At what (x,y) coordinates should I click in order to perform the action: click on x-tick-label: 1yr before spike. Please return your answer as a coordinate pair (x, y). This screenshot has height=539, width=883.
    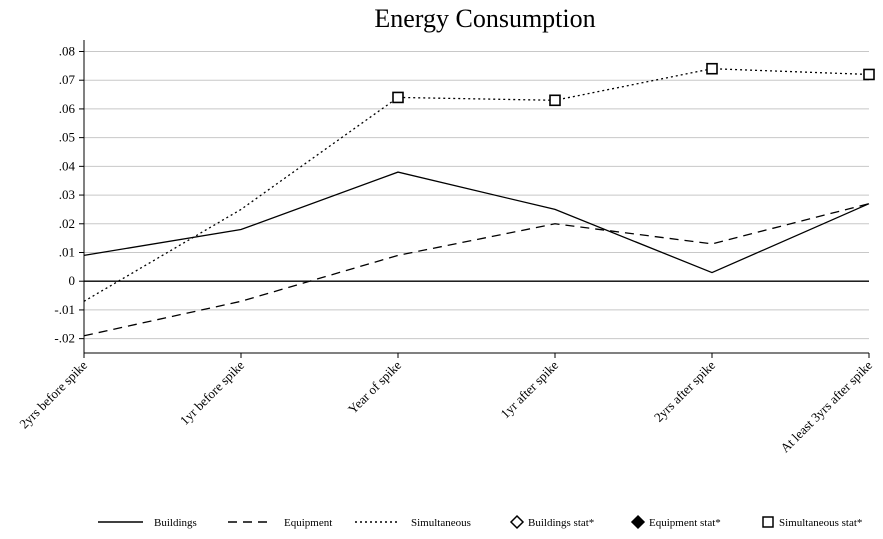
    Looking at the image, I should click on (212, 392).